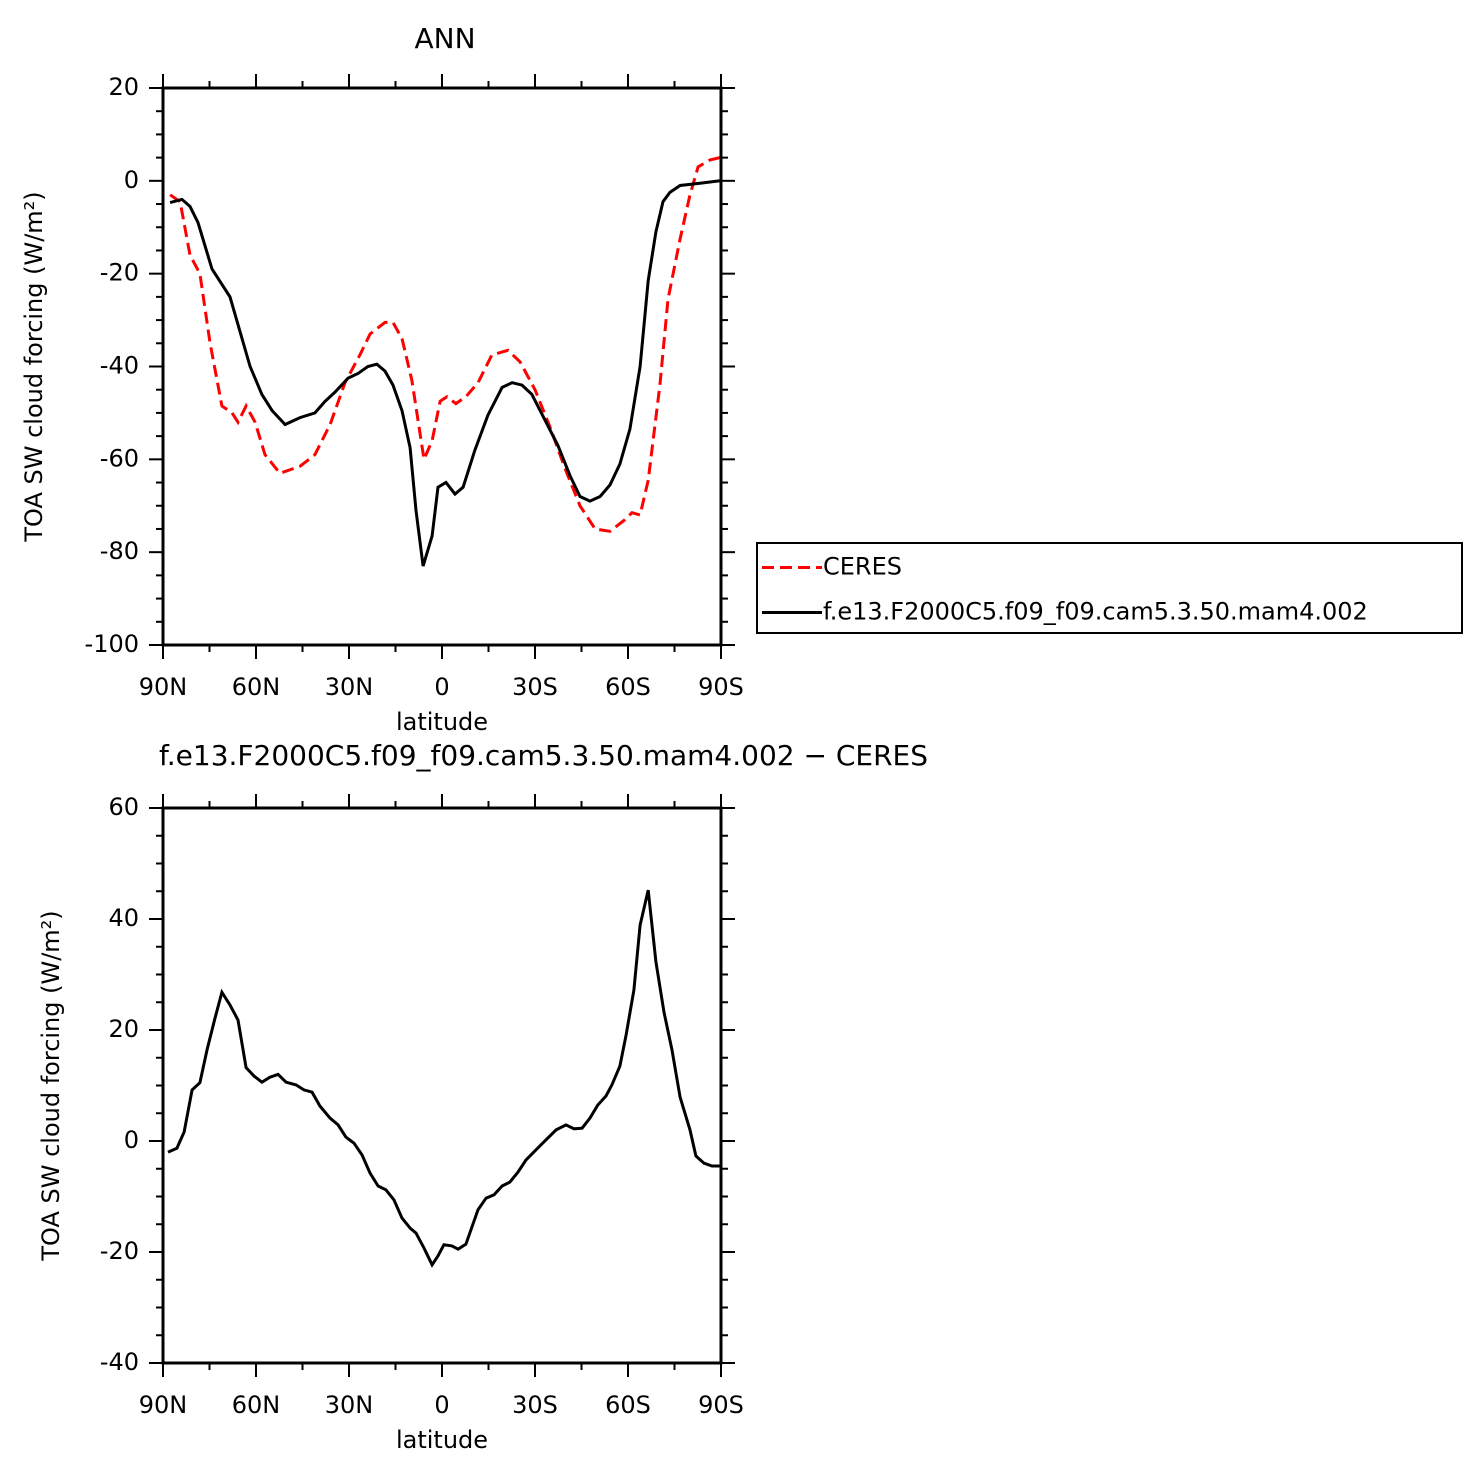 The width and height of the screenshot is (1483, 1480). Describe the element at coordinates (1109, 588) in the screenshot. I see `legend-box` at that location.